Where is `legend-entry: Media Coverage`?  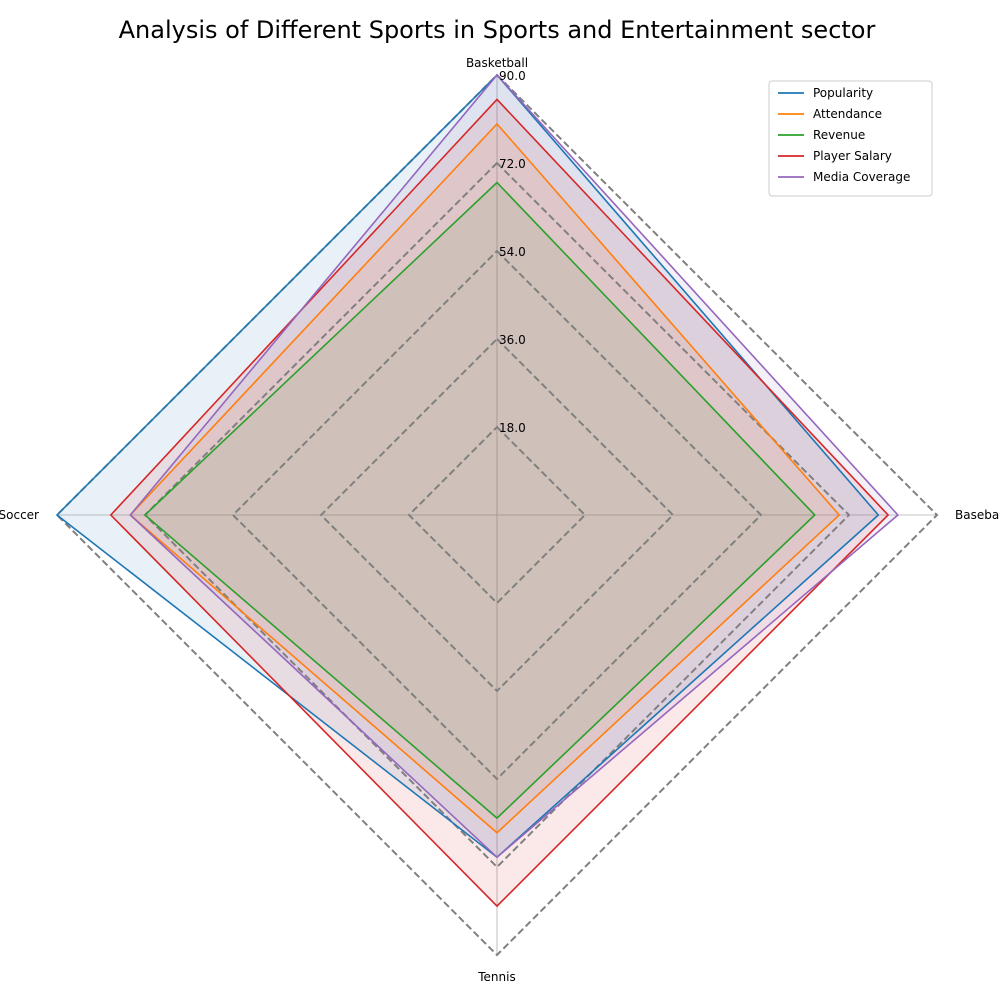
legend-entry: Media Coverage is located at coordinates (861, 177).